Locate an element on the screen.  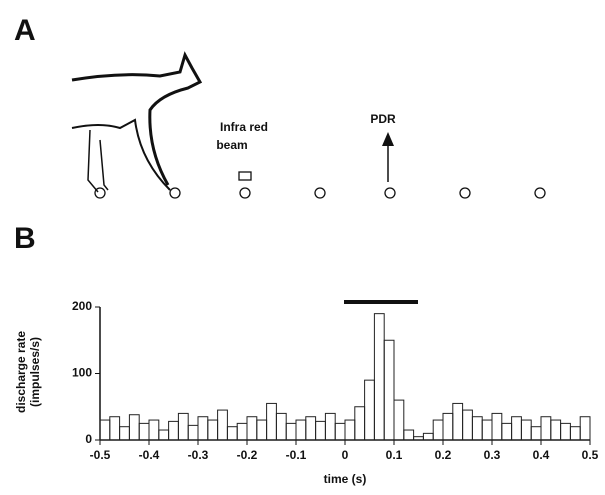
x-tick-label: 0.3 is located at coordinates (492, 455).